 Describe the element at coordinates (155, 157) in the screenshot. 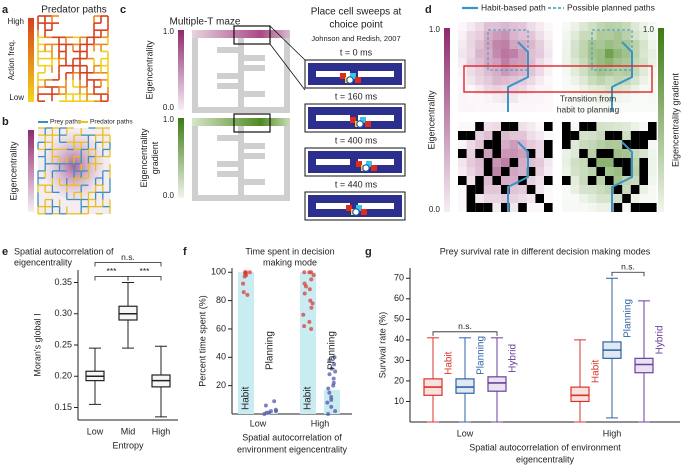

I see `colorbar-label: gradient` at that location.